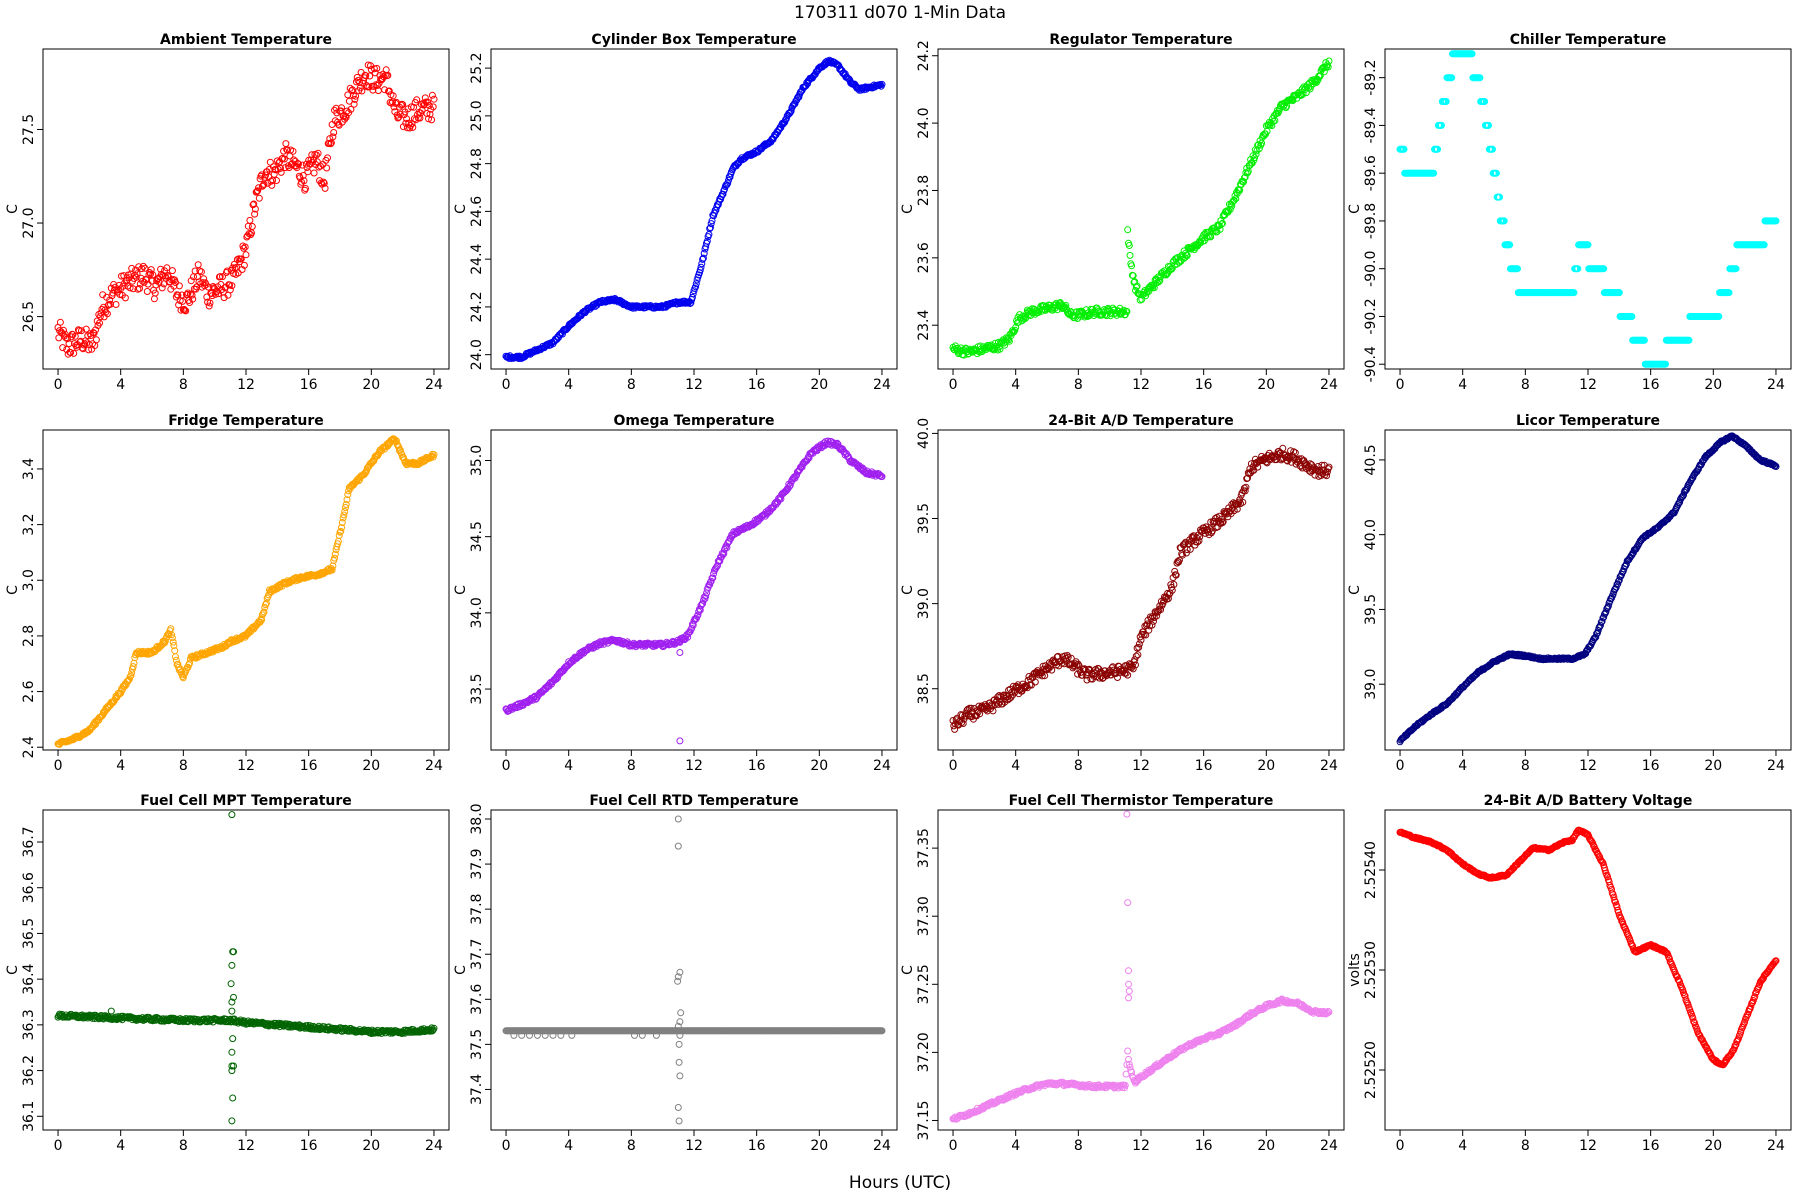 The height and width of the screenshot is (1200, 1800). Describe the element at coordinates (1371, 459) in the screenshot. I see `y-tick-label: 40.5` at that location.